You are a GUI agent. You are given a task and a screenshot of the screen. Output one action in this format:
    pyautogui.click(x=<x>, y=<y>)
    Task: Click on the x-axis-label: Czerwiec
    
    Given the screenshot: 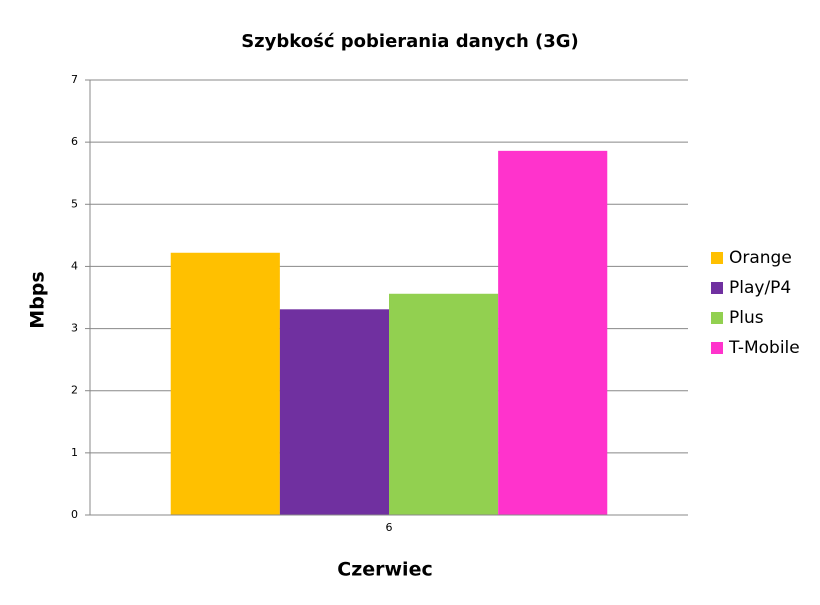 What is the action you would take?
    pyautogui.click(x=384, y=570)
    